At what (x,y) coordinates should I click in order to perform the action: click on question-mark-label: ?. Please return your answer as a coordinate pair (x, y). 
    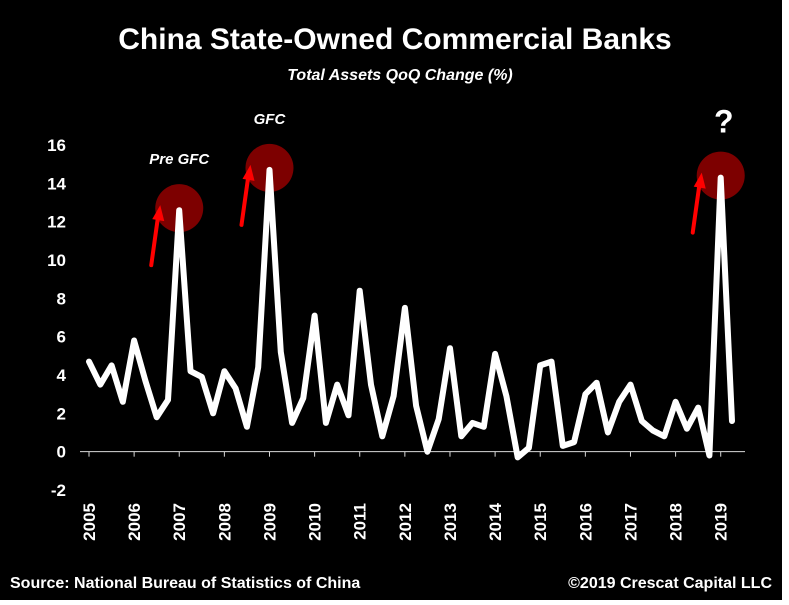
    Looking at the image, I should click on (724, 122).